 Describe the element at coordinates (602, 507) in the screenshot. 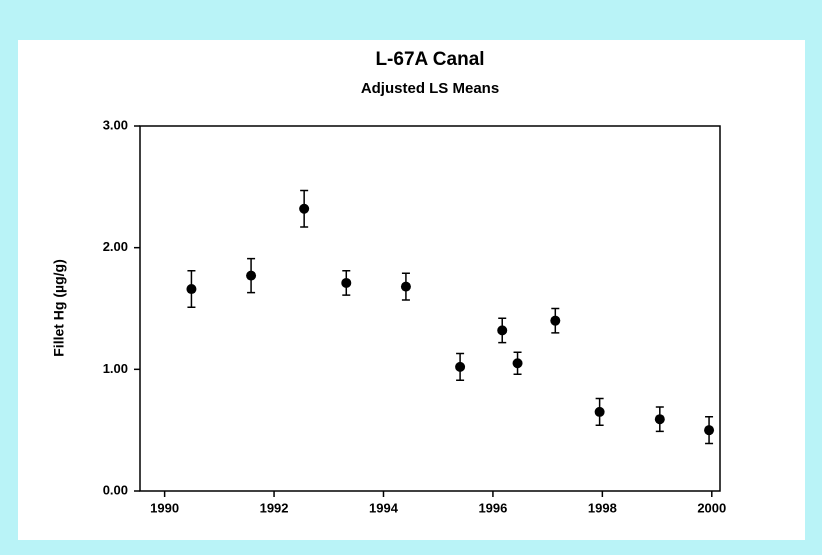

I see `x-tick-label: 1998` at that location.